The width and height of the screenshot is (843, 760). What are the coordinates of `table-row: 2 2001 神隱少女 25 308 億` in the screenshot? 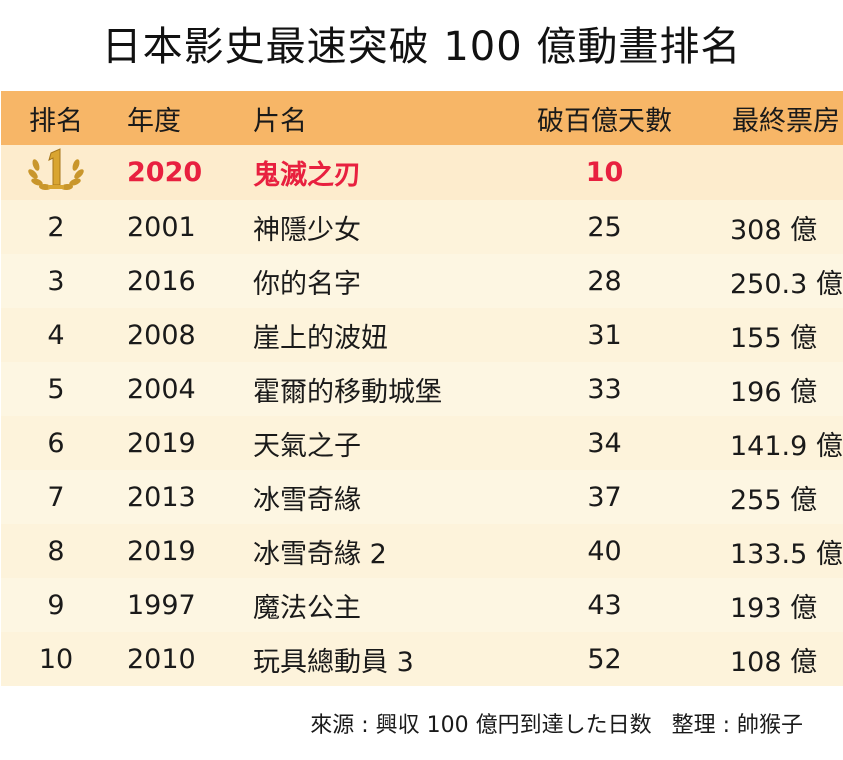 It's located at (422, 227).